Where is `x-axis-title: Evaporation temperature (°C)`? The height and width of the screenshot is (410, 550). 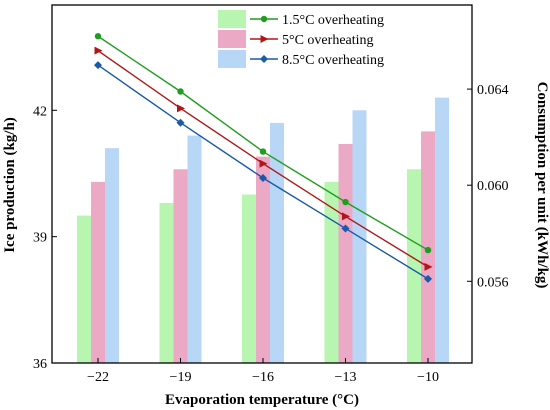 x-axis-title: Evaporation temperature (°C) is located at coordinates (262, 400).